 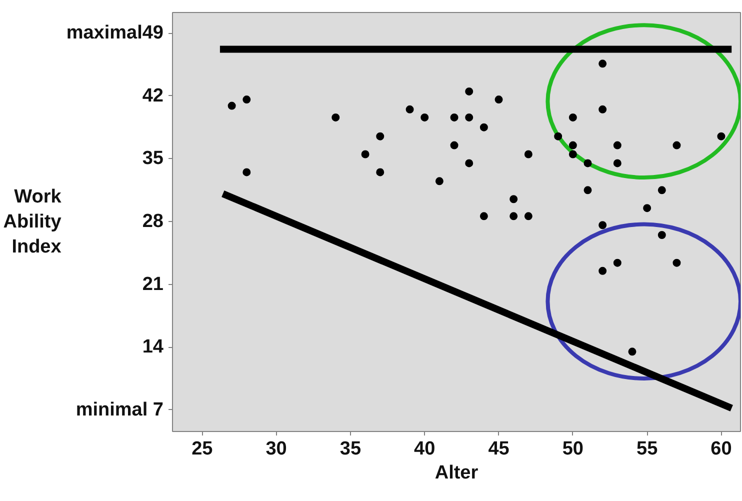 I want to click on y-tick-label: 21, so click(x=153, y=284).